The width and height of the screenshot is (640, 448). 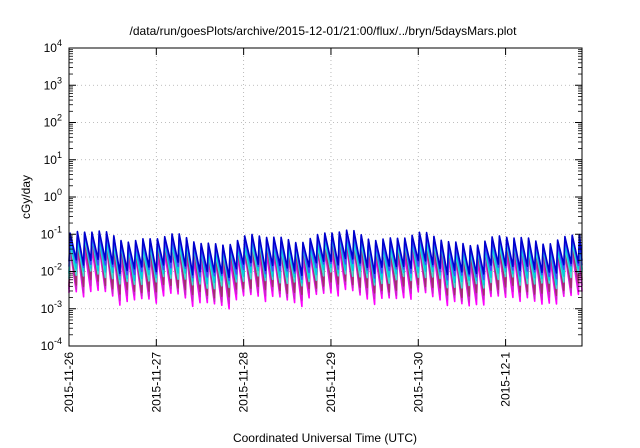 I want to click on y-tick-label: 10⁻⁴, so click(x=51, y=344).